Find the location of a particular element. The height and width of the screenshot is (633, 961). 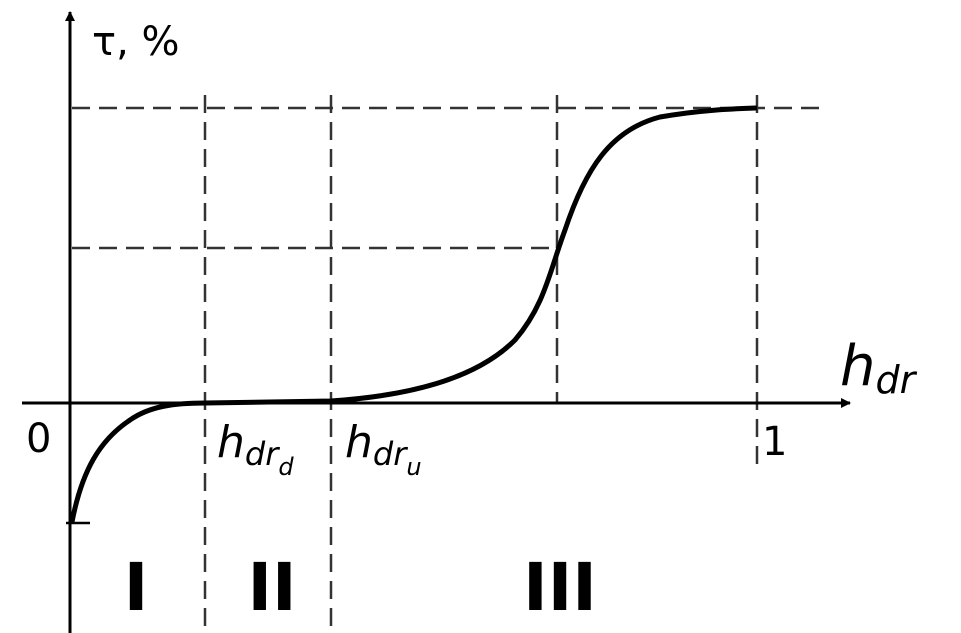

region-3-label: III is located at coordinates (560, 587).